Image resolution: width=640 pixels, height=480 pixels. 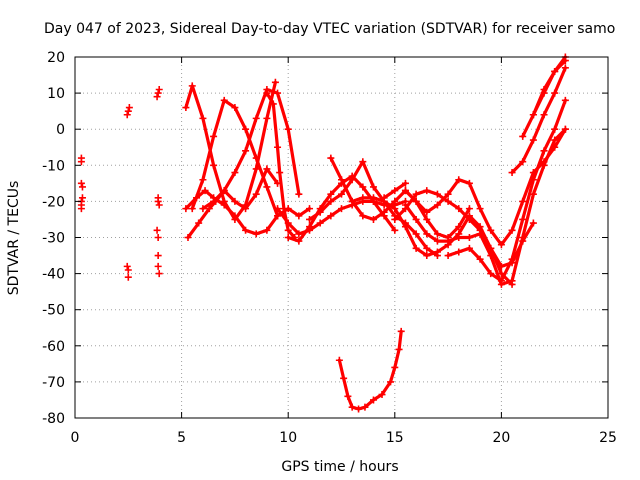 What do you see at coordinates (75, 438) in the screenshot?
I see `x-tick-label: 0` at bounding box center [75, 438].